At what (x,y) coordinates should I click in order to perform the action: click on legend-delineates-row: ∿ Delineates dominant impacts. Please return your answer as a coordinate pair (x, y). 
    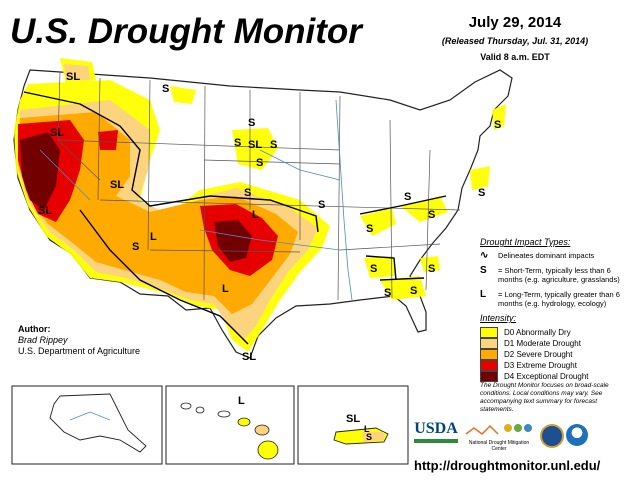
    Looking at the image, I should click on (550, 255).